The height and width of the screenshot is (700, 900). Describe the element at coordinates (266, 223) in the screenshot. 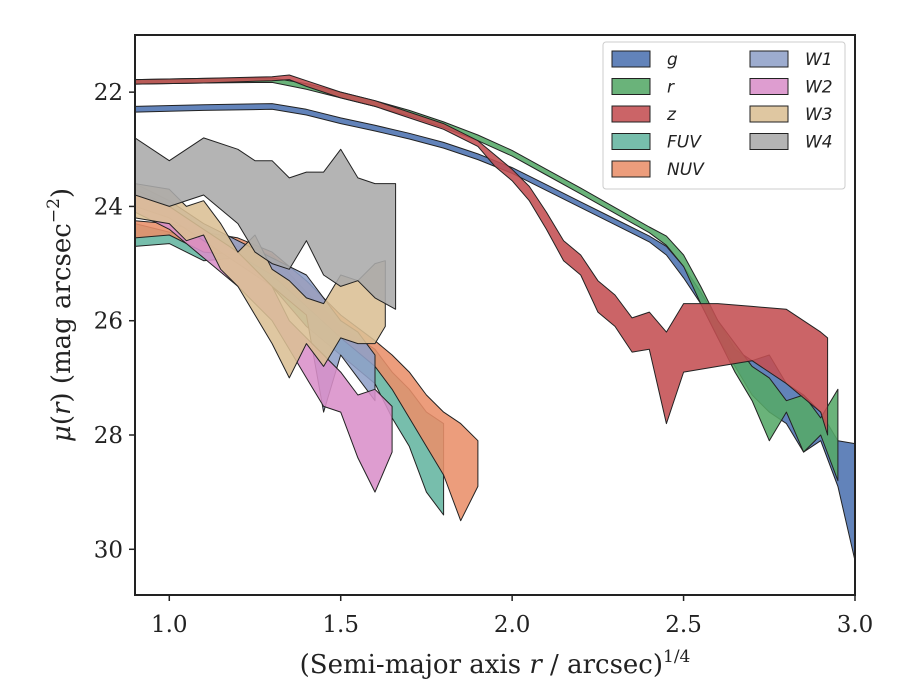

I see `band-w4` at that location.